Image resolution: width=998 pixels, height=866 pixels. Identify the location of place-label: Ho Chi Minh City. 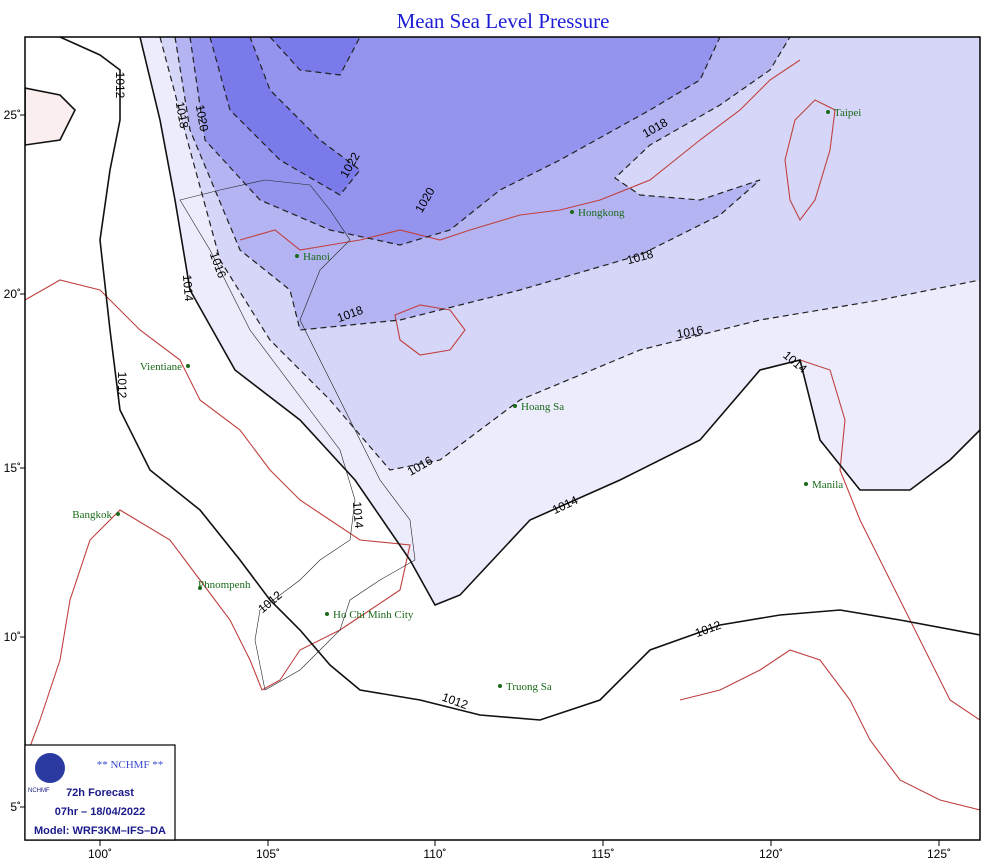
(373, 615).